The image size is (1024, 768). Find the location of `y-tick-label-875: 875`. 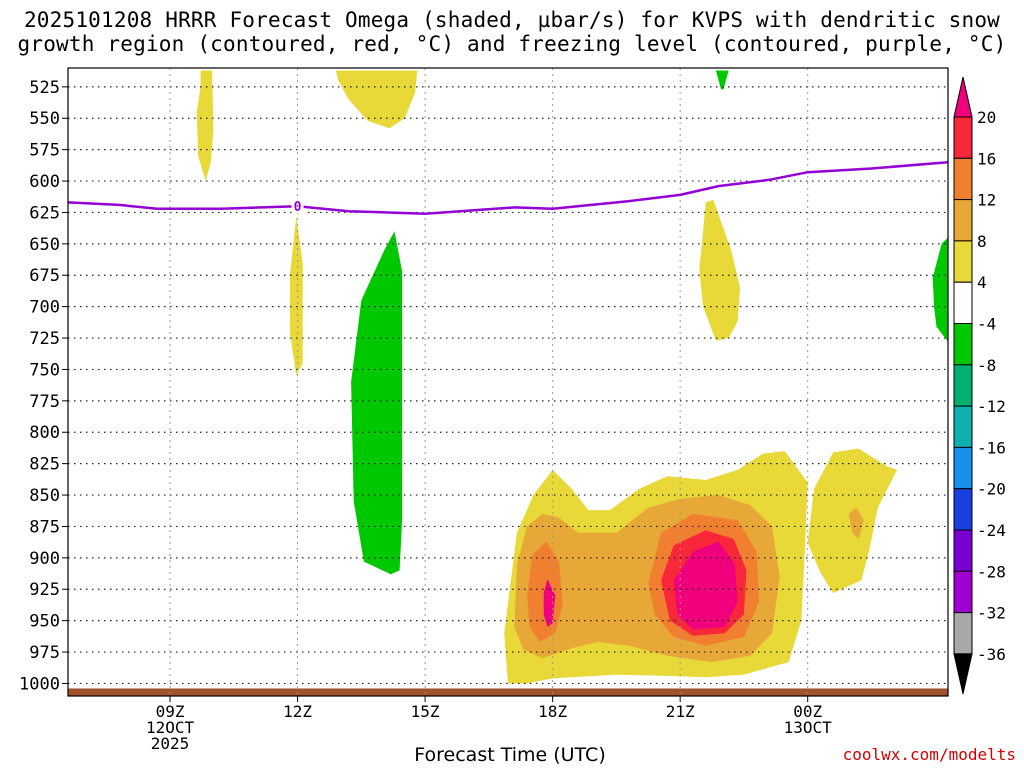

y-tick-label-875: 875 is located at coordinates (44, 527).